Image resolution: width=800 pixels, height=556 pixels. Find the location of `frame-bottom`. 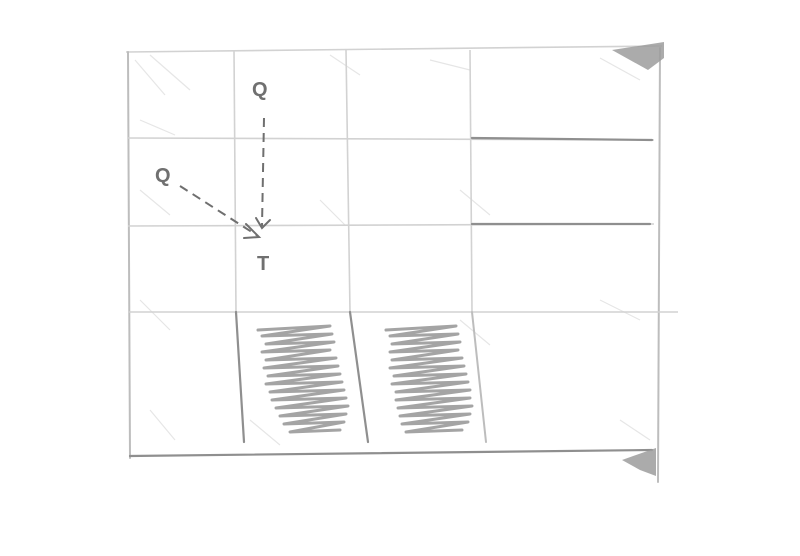

frame-bottom is located at coordinates (391, 453).